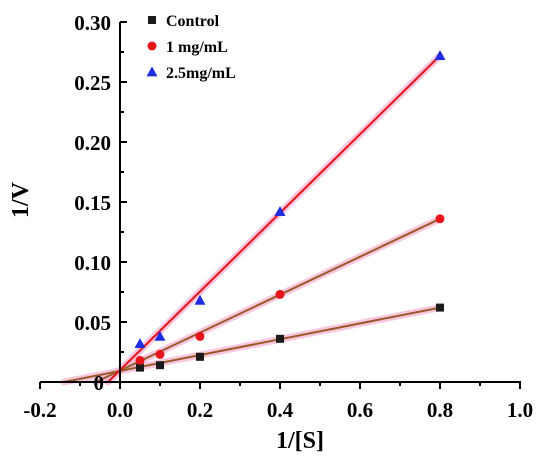  What do you see at coordinates (252, 344) in the screenshot?
I see `fit-line` at bounding box center [252, 344].